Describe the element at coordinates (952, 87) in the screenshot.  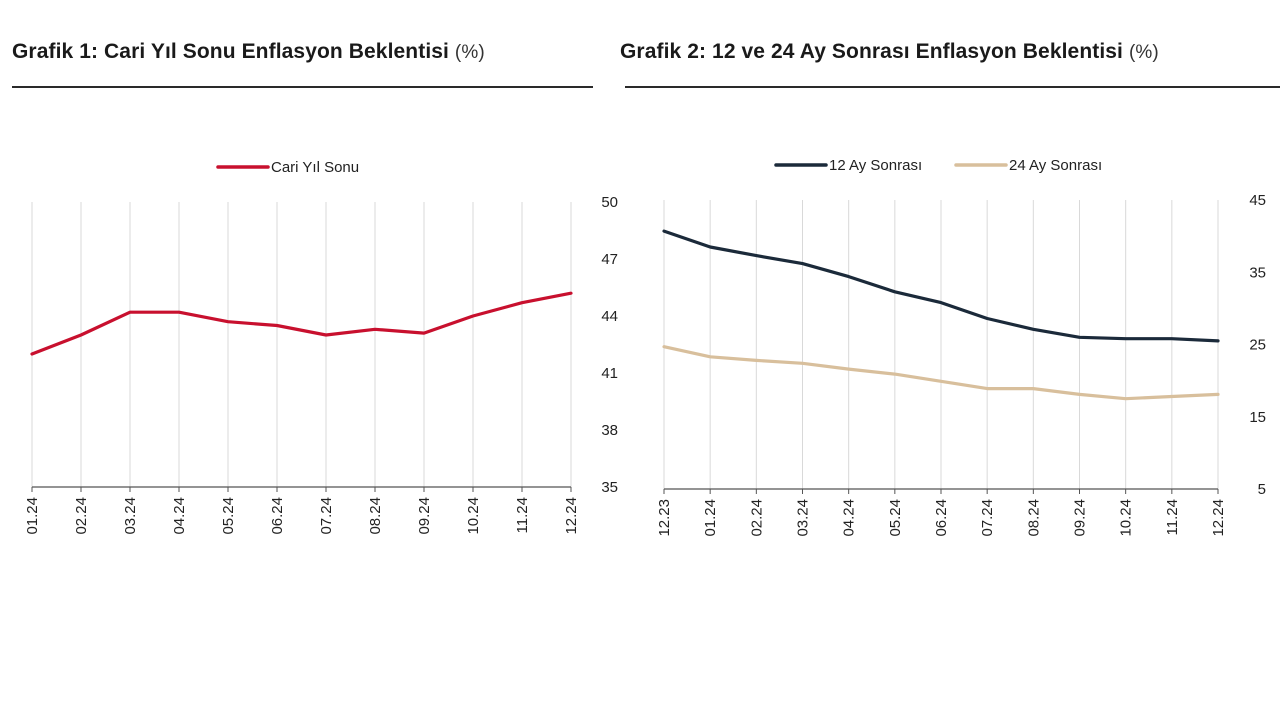
I see `chart2-title-rule` at that location.